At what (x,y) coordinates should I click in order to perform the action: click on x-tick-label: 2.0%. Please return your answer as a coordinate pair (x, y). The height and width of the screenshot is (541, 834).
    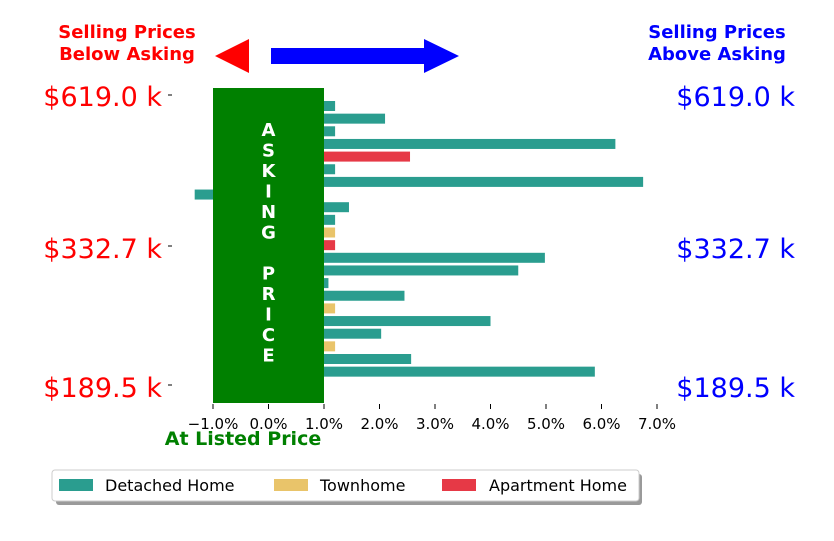
    Looking at the image, I should click on (379, 424).